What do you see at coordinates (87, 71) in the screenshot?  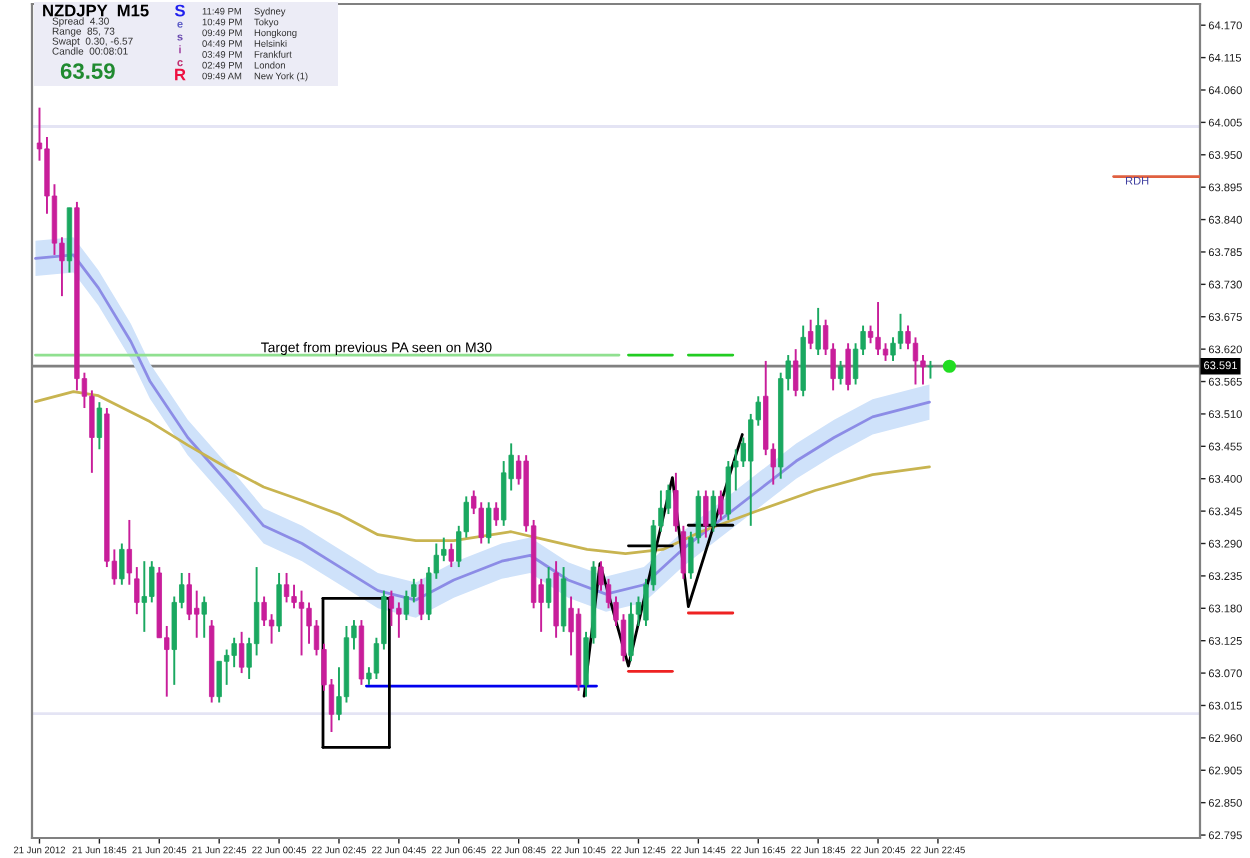 I see `annotation: 63.59` at bounding box center [87, 71].